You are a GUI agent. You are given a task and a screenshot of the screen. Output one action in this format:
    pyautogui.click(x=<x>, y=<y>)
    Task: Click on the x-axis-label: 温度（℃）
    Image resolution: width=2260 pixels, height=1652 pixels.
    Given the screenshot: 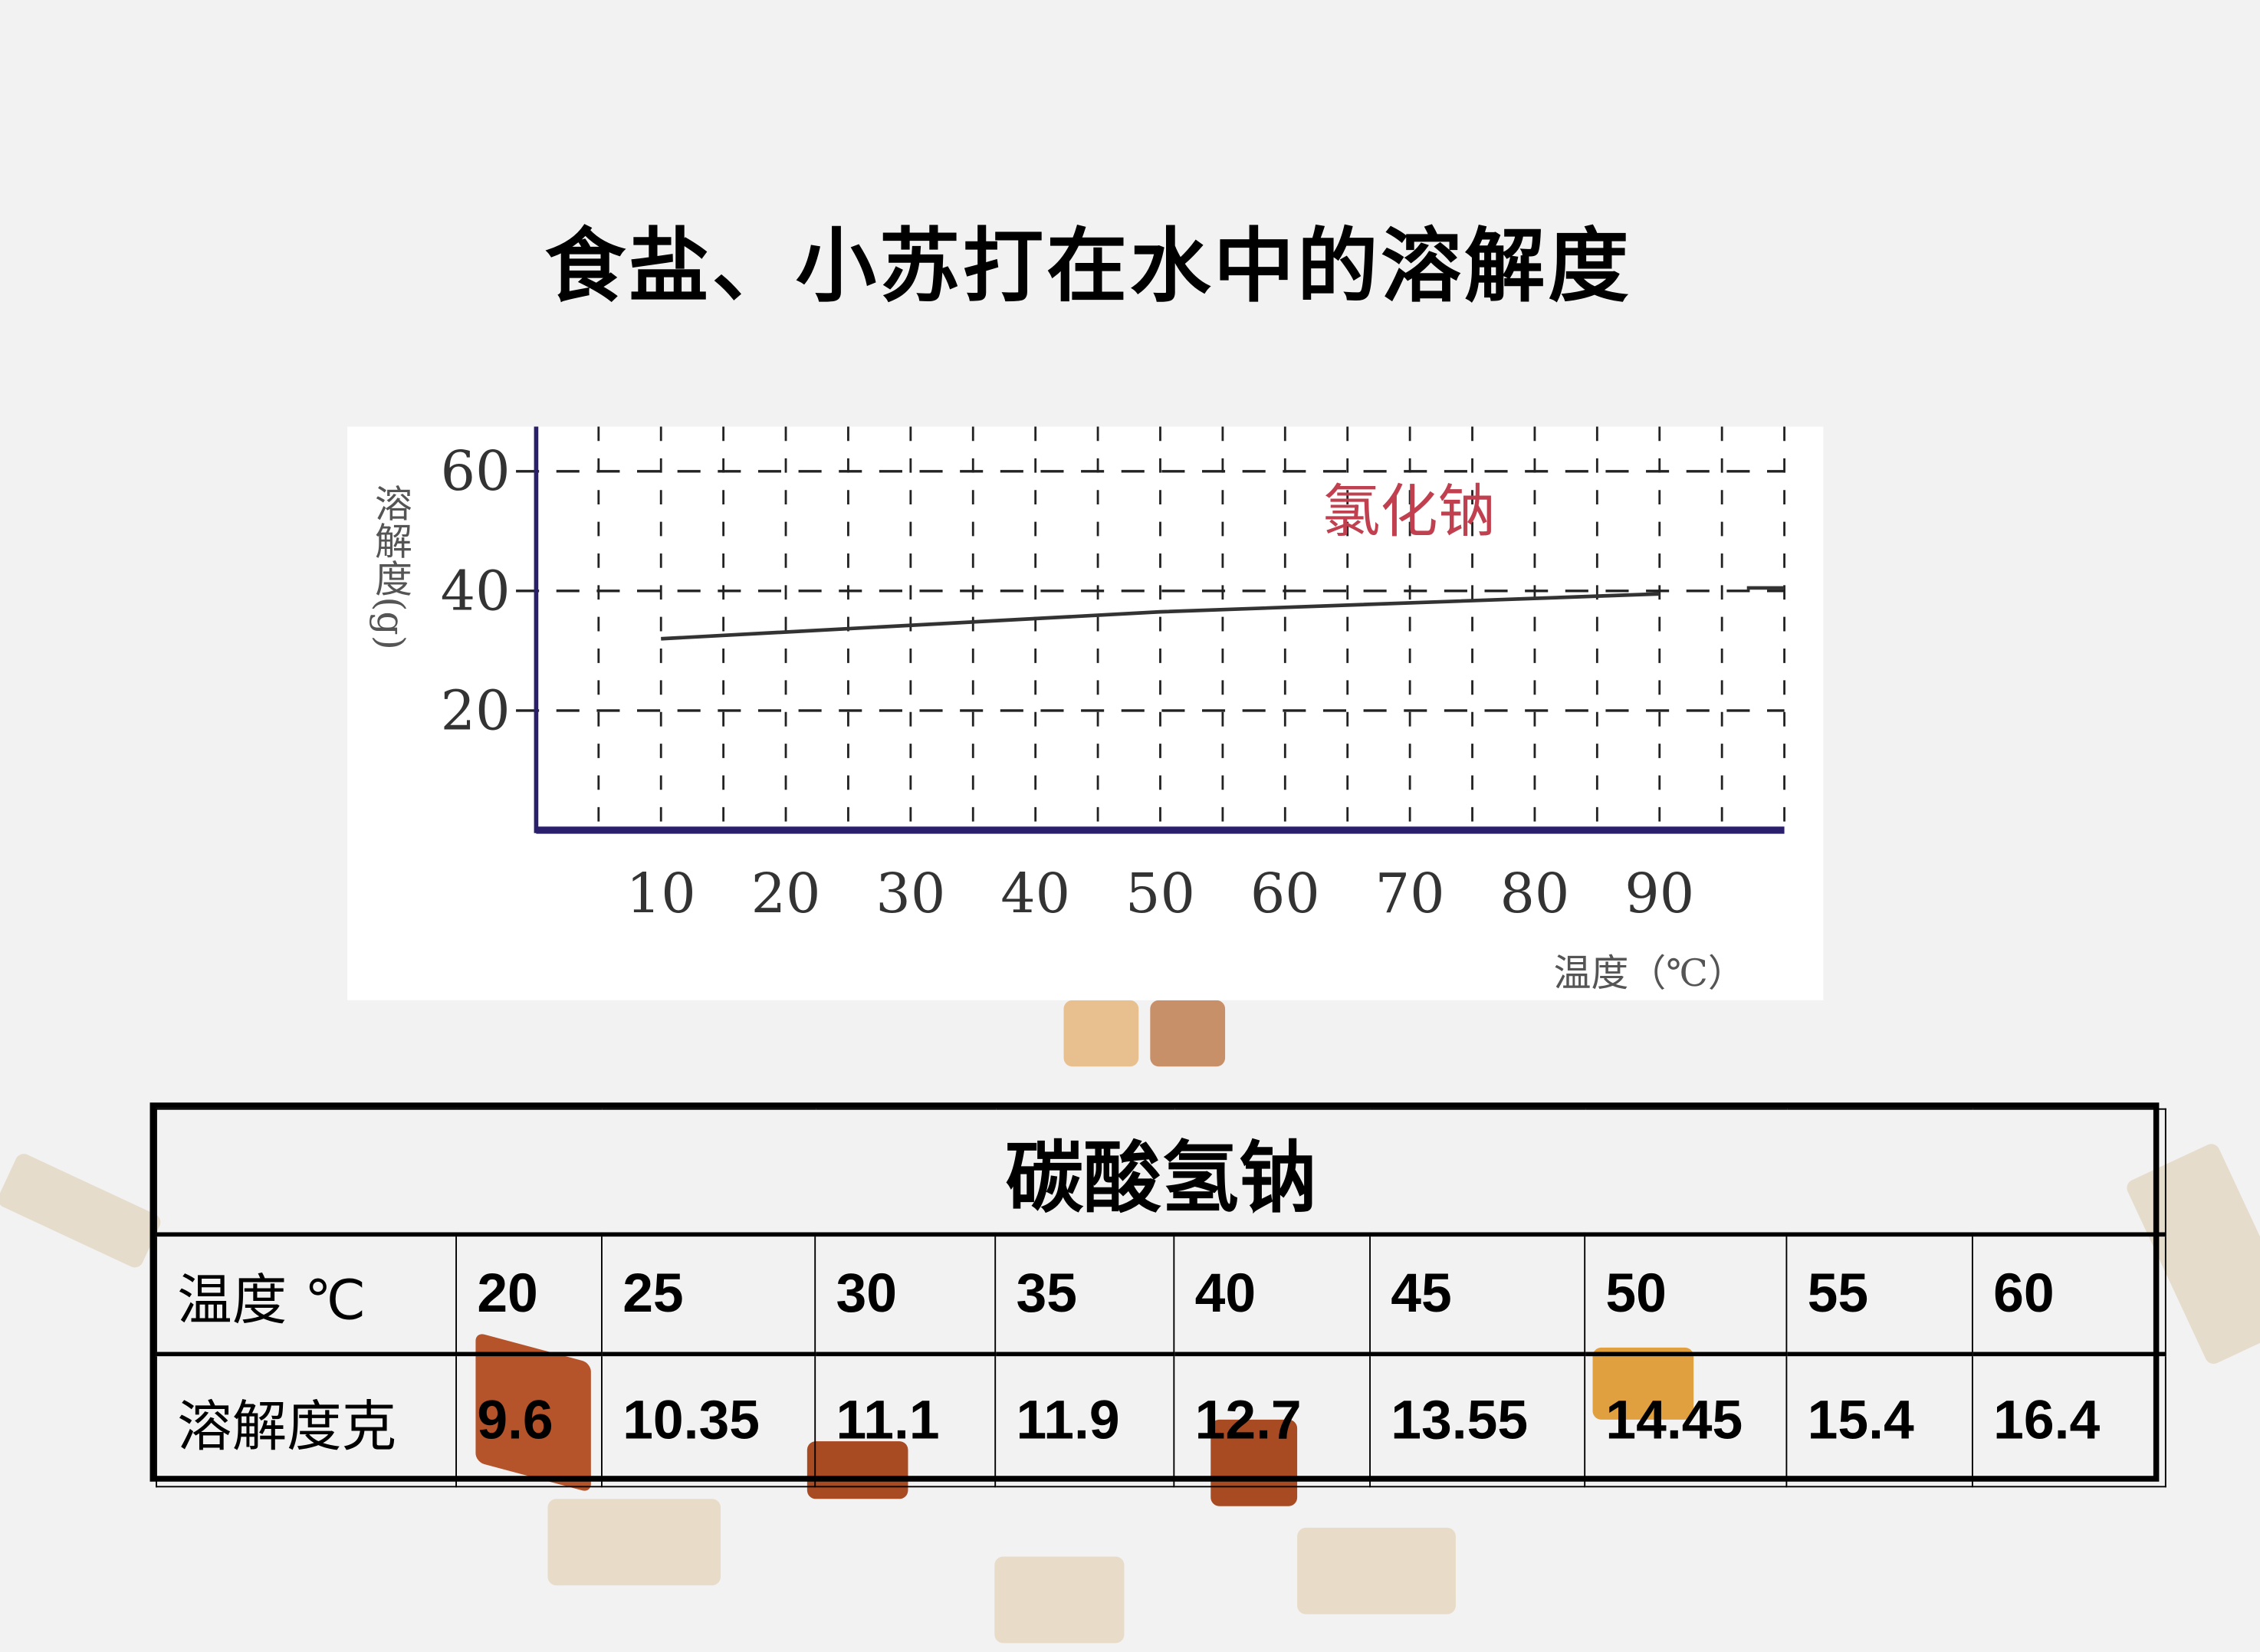 What is the action you would take?
    pyautogui.click(x=1650, y=973)
    